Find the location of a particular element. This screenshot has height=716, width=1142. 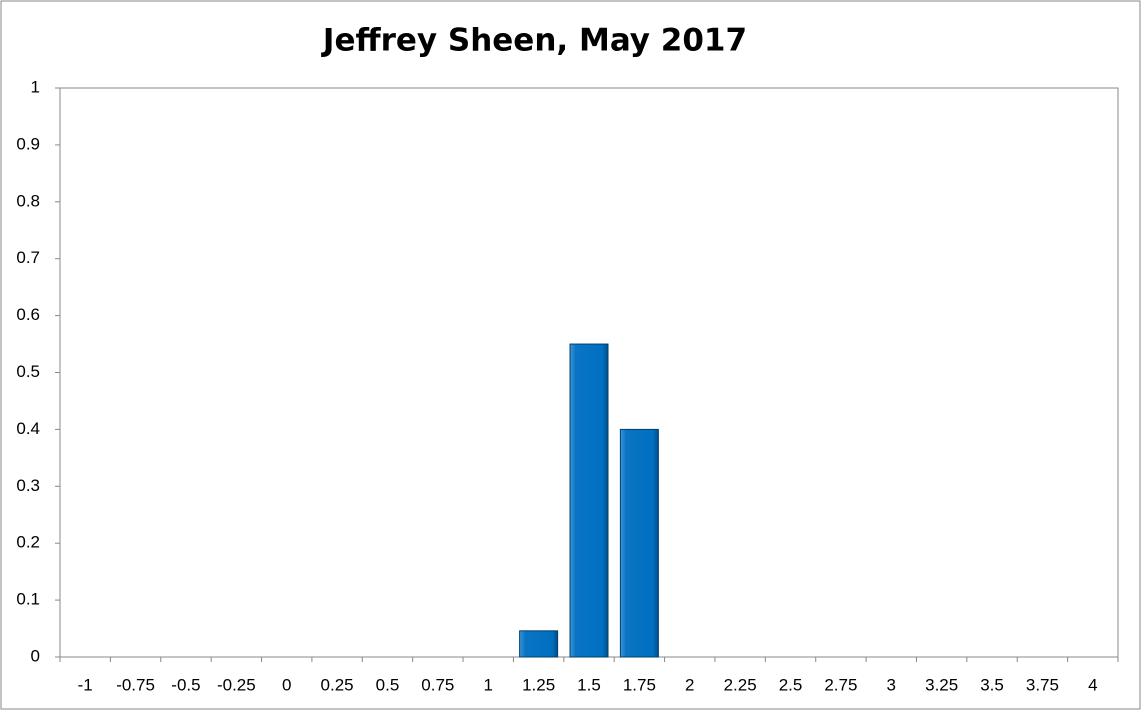

x-tick-label: 1 is located at coordinates (488, 684).